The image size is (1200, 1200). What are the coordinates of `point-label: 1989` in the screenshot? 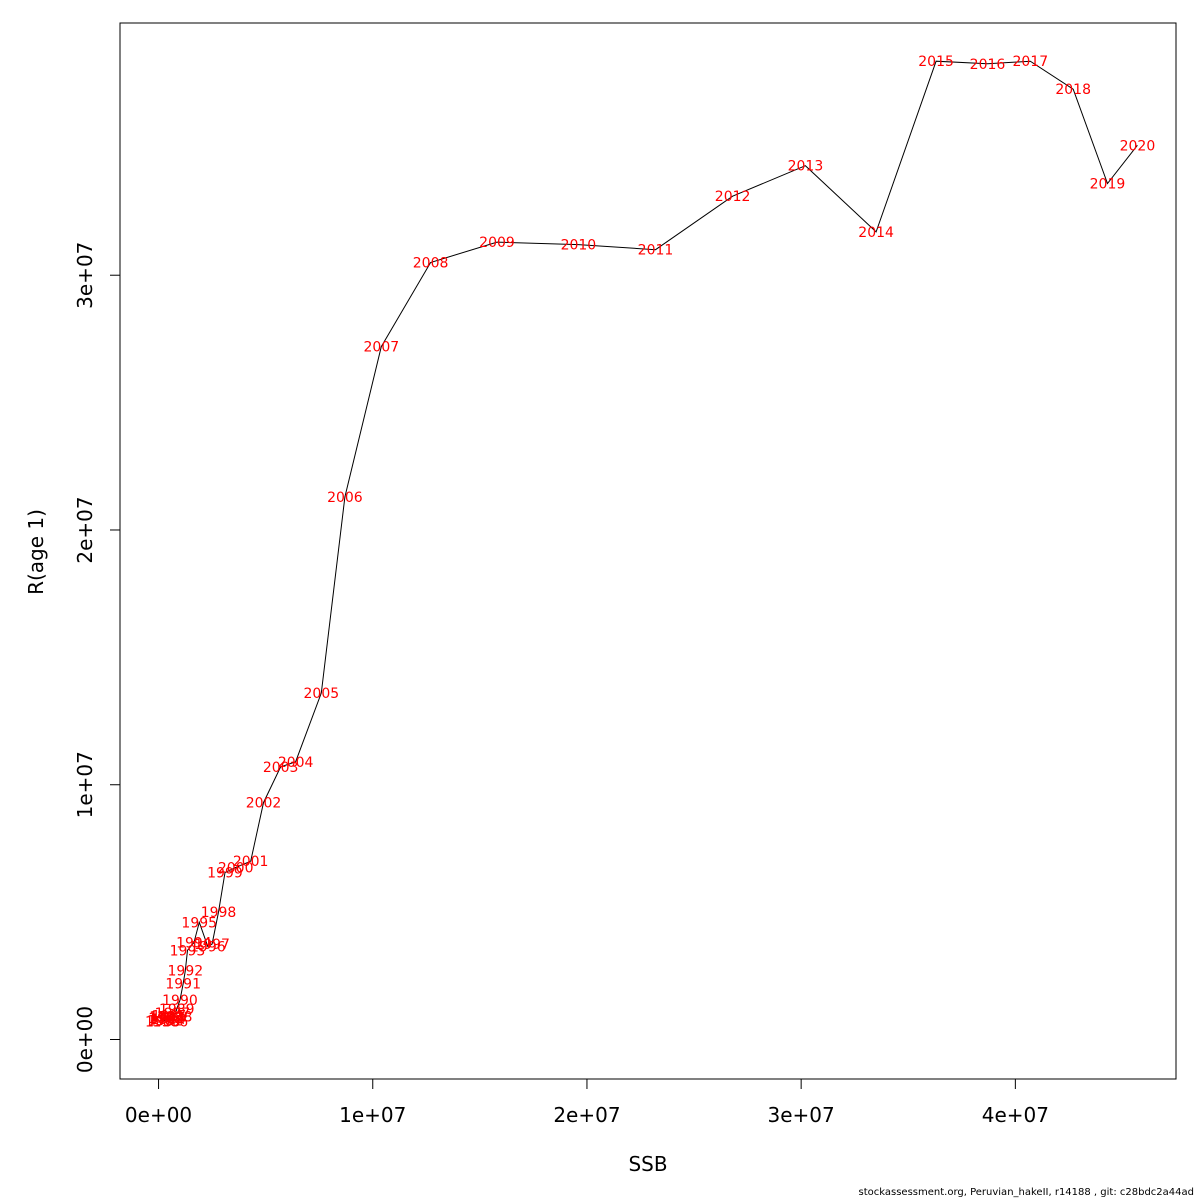 It's located at (177, 1010).